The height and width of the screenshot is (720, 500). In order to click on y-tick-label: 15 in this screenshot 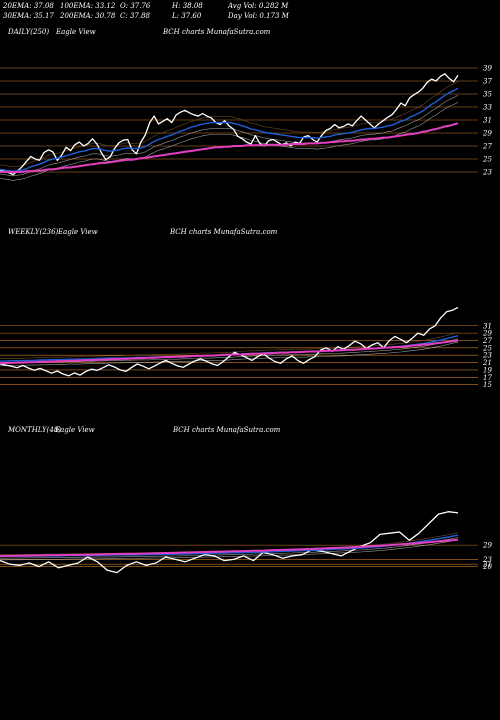, I will do `click(487, 385)`.